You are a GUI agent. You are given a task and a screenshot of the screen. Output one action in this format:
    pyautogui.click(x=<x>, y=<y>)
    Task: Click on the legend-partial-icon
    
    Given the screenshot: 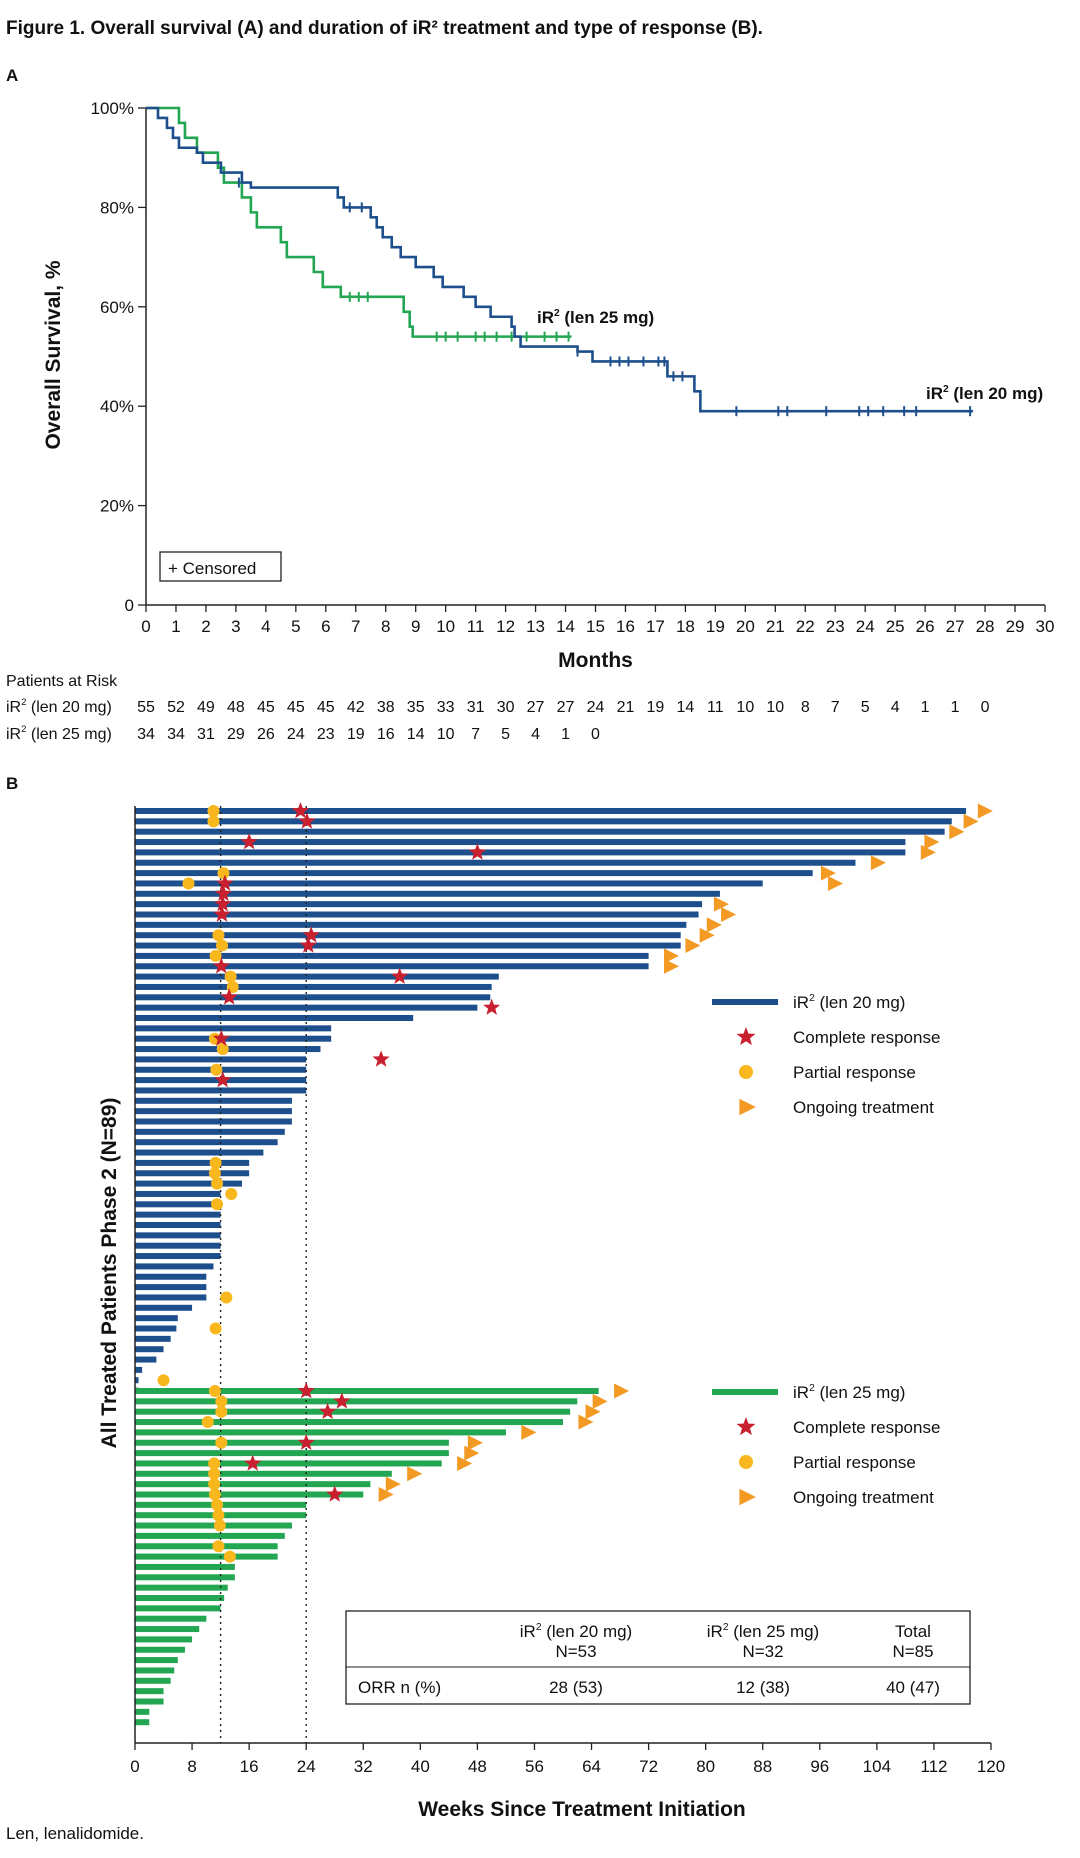 What is the action you would take?
    pyautogui.click(x=746, y=1072)
    